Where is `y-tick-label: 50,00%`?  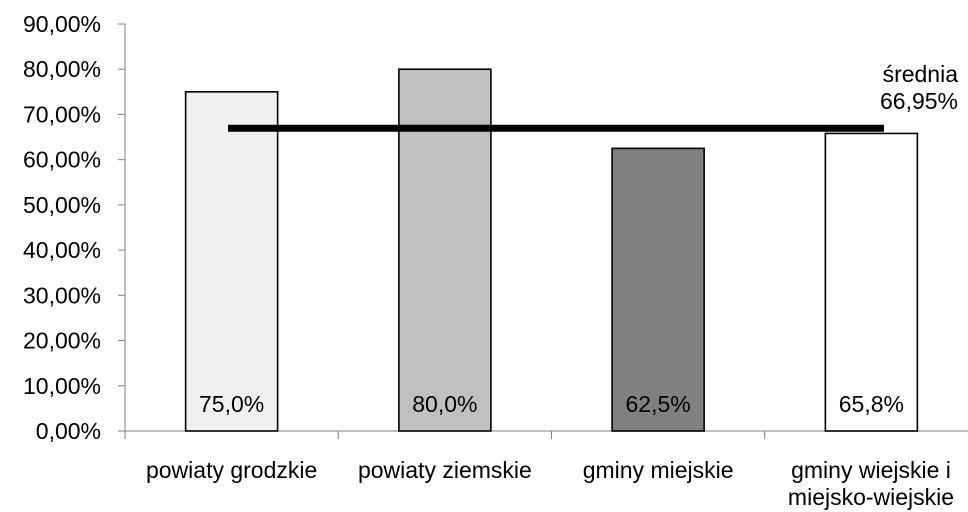
y-tick-label: 50,00% is located at coordinates (62, 205).